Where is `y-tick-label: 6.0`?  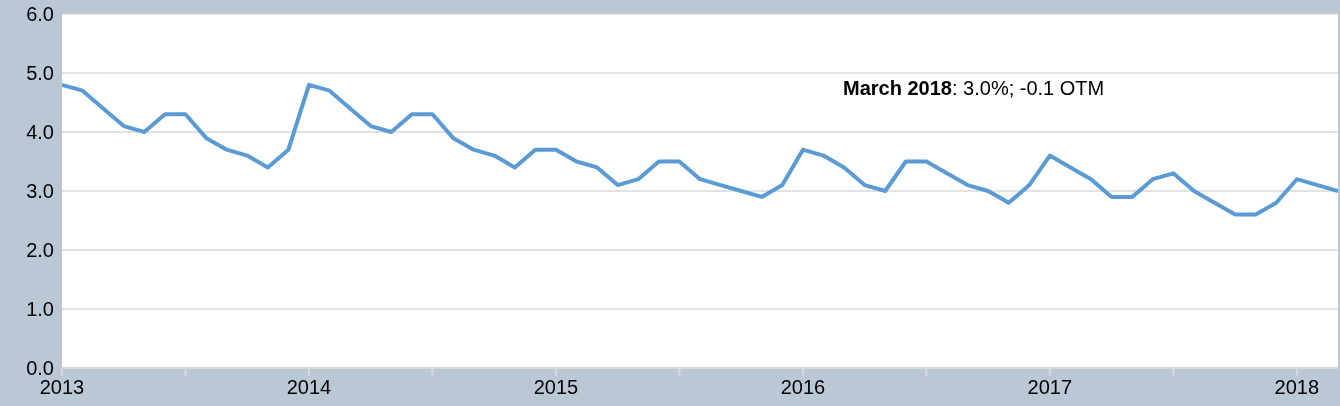 y-tick-label: 6.0 is located at coordinates (40, 14).